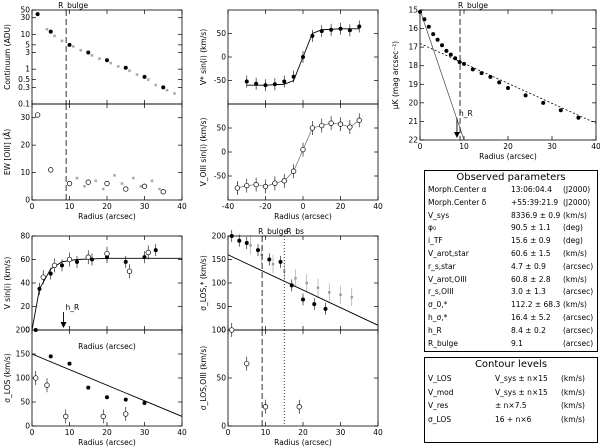 Image resolution: width=600 pixels, height=447 pixels. What do you see at coordinates (511, 406) in the screenshot?
I see `parameter-row: V_res ± n×7.5 (km/s)` at bounding box center [511, 406].